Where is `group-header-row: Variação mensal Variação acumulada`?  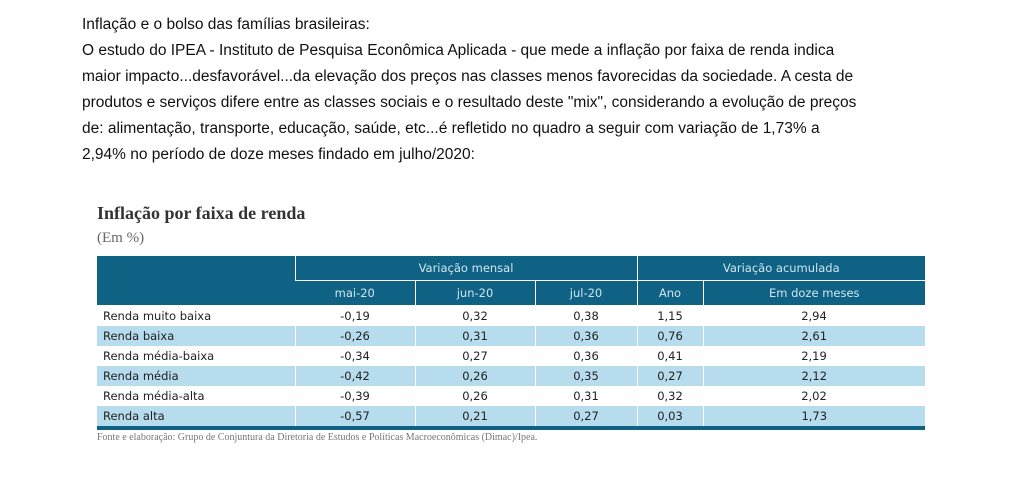
group-header-row: Variação mensal Variação acumulada is located at coordinates (511, 281).